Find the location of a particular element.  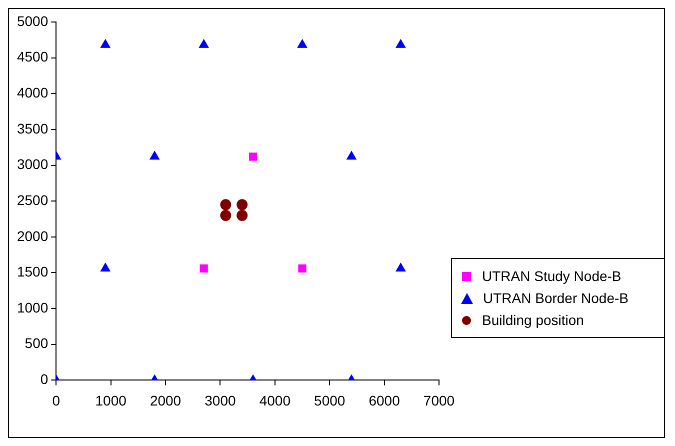

legend-label: Building position is located at coordinates (533, 320).